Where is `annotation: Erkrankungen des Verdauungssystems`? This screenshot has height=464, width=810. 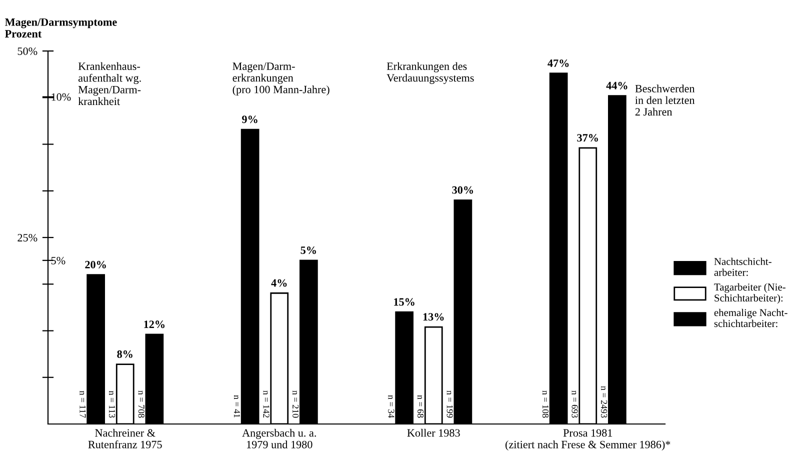 annotation: Erkrankungen des Verdauungssystems is located at coordinates (430, 73).